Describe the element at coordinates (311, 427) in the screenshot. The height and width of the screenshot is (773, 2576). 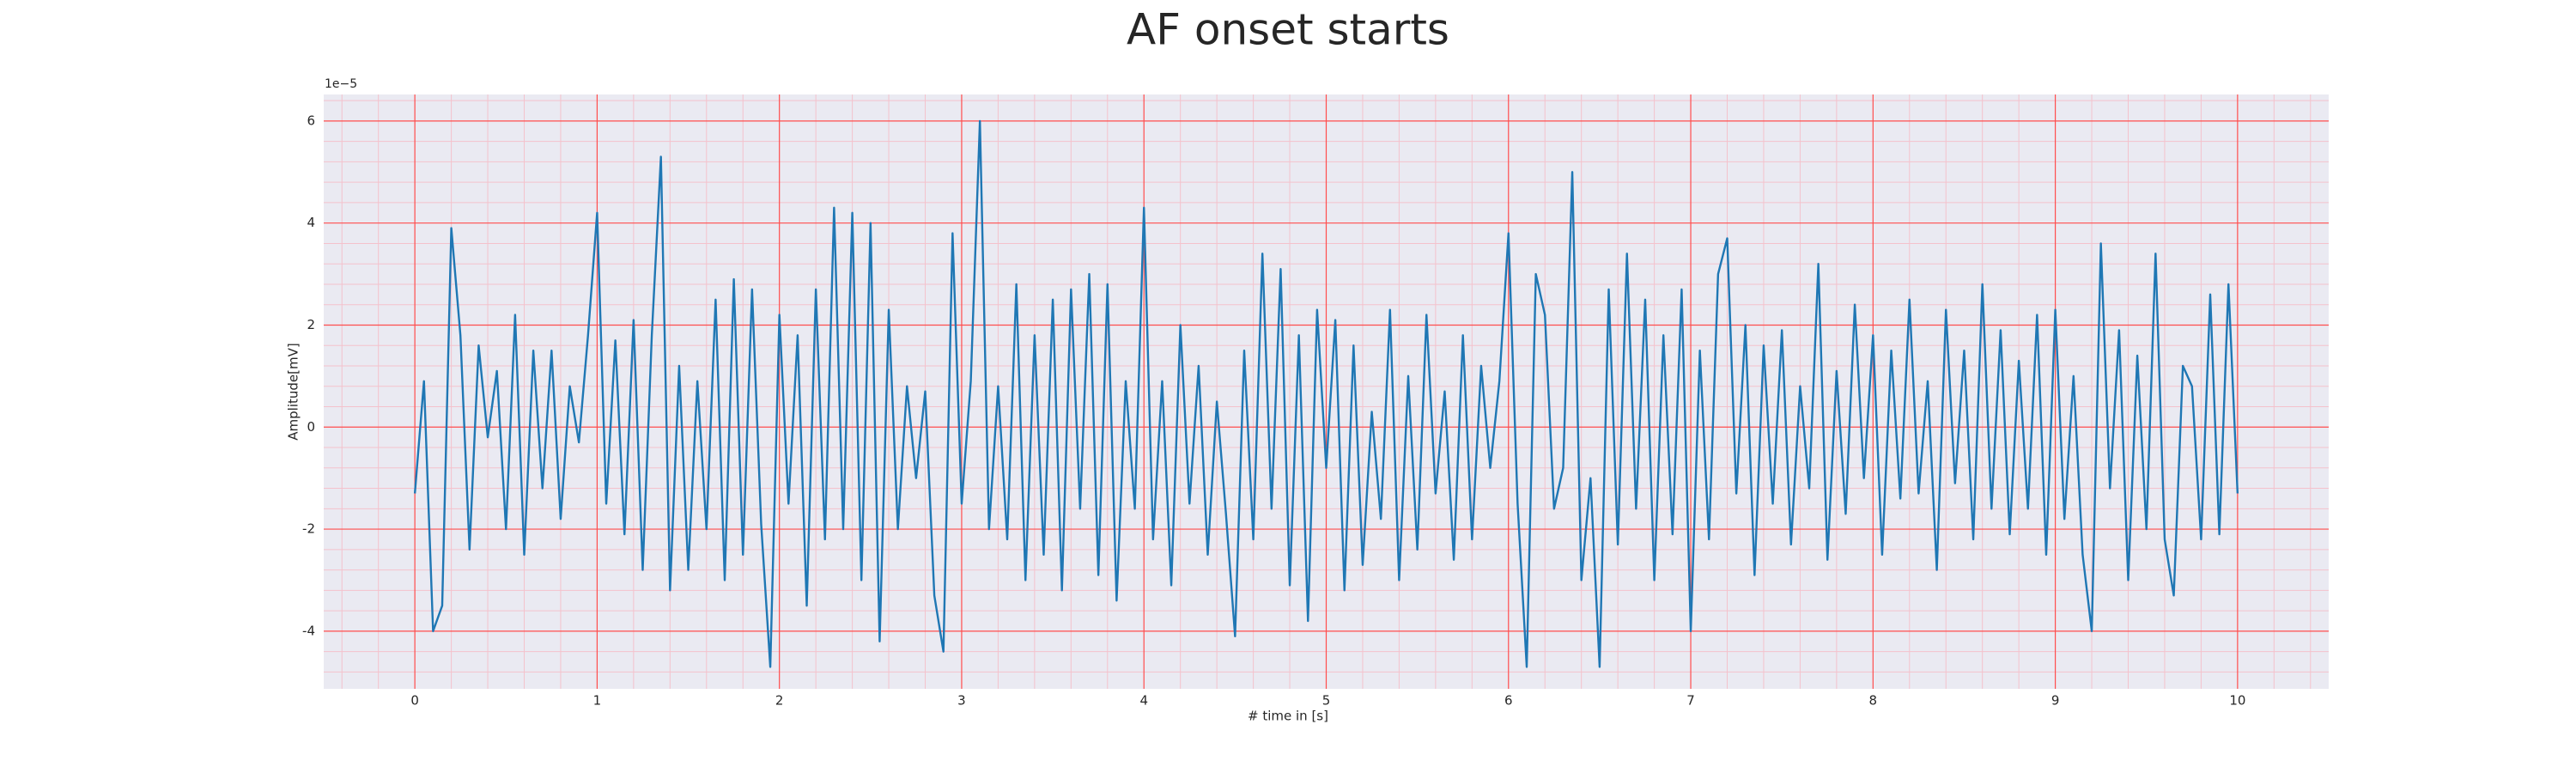
I see `y-tick-label: 0` at that location.